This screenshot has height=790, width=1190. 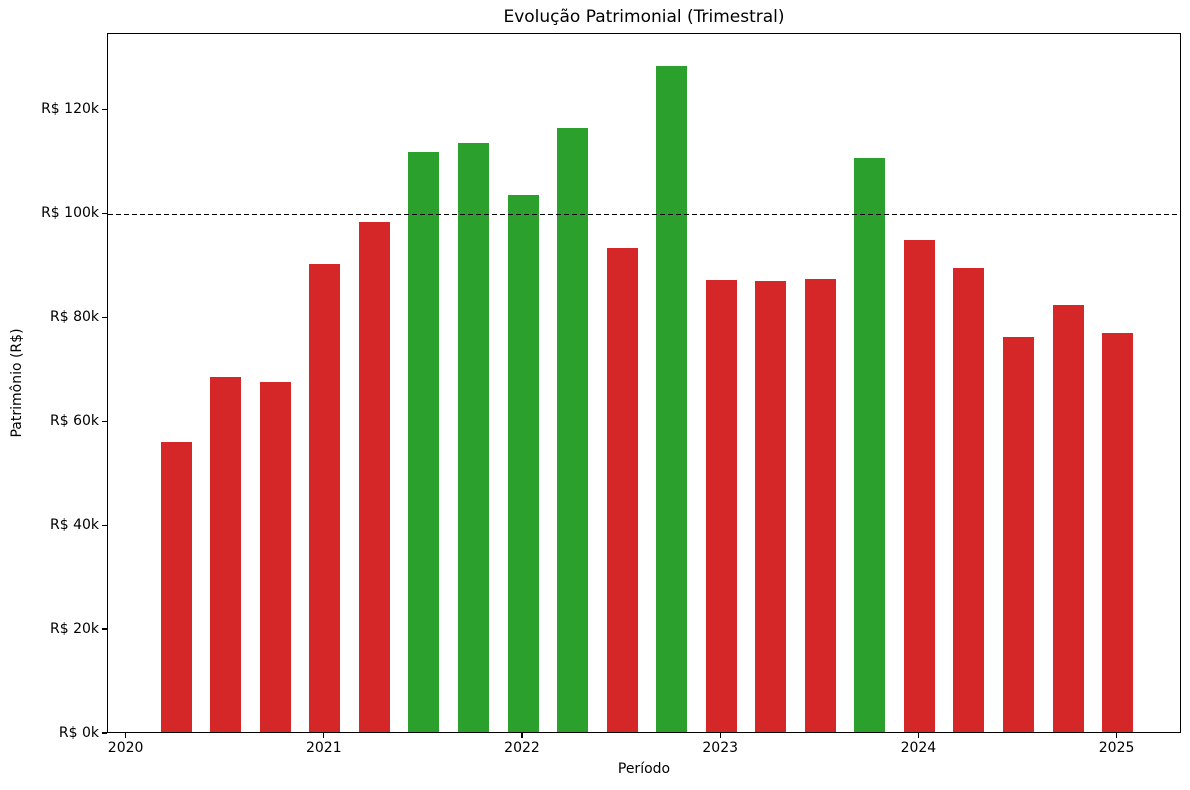 I want to click on bar-2022Q2, so click(x=622, y=489).